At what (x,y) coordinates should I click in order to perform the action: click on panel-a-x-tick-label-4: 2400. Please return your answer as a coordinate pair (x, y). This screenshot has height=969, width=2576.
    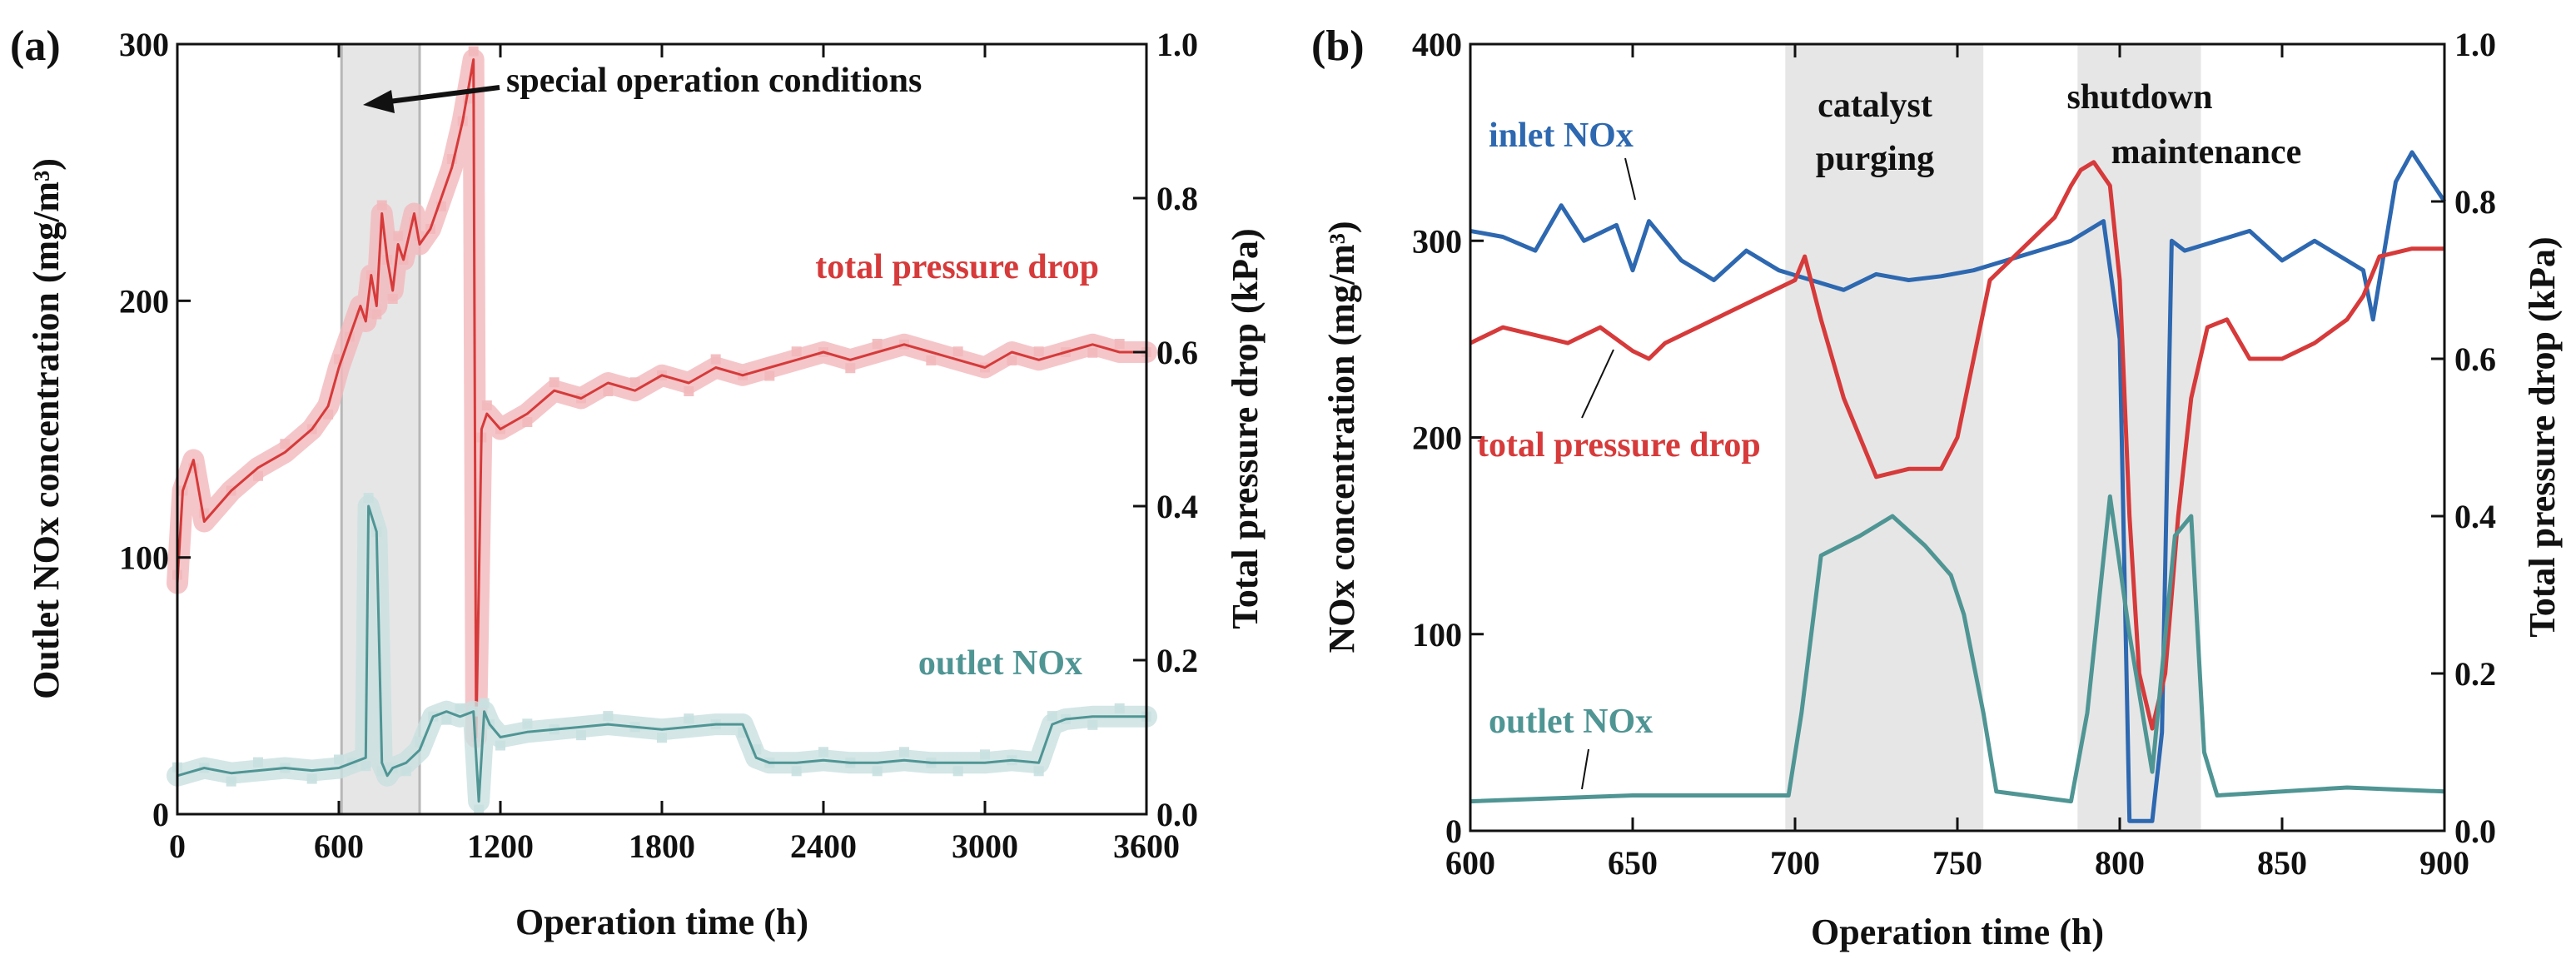
    Looking at the image, I should click on (823, 846).